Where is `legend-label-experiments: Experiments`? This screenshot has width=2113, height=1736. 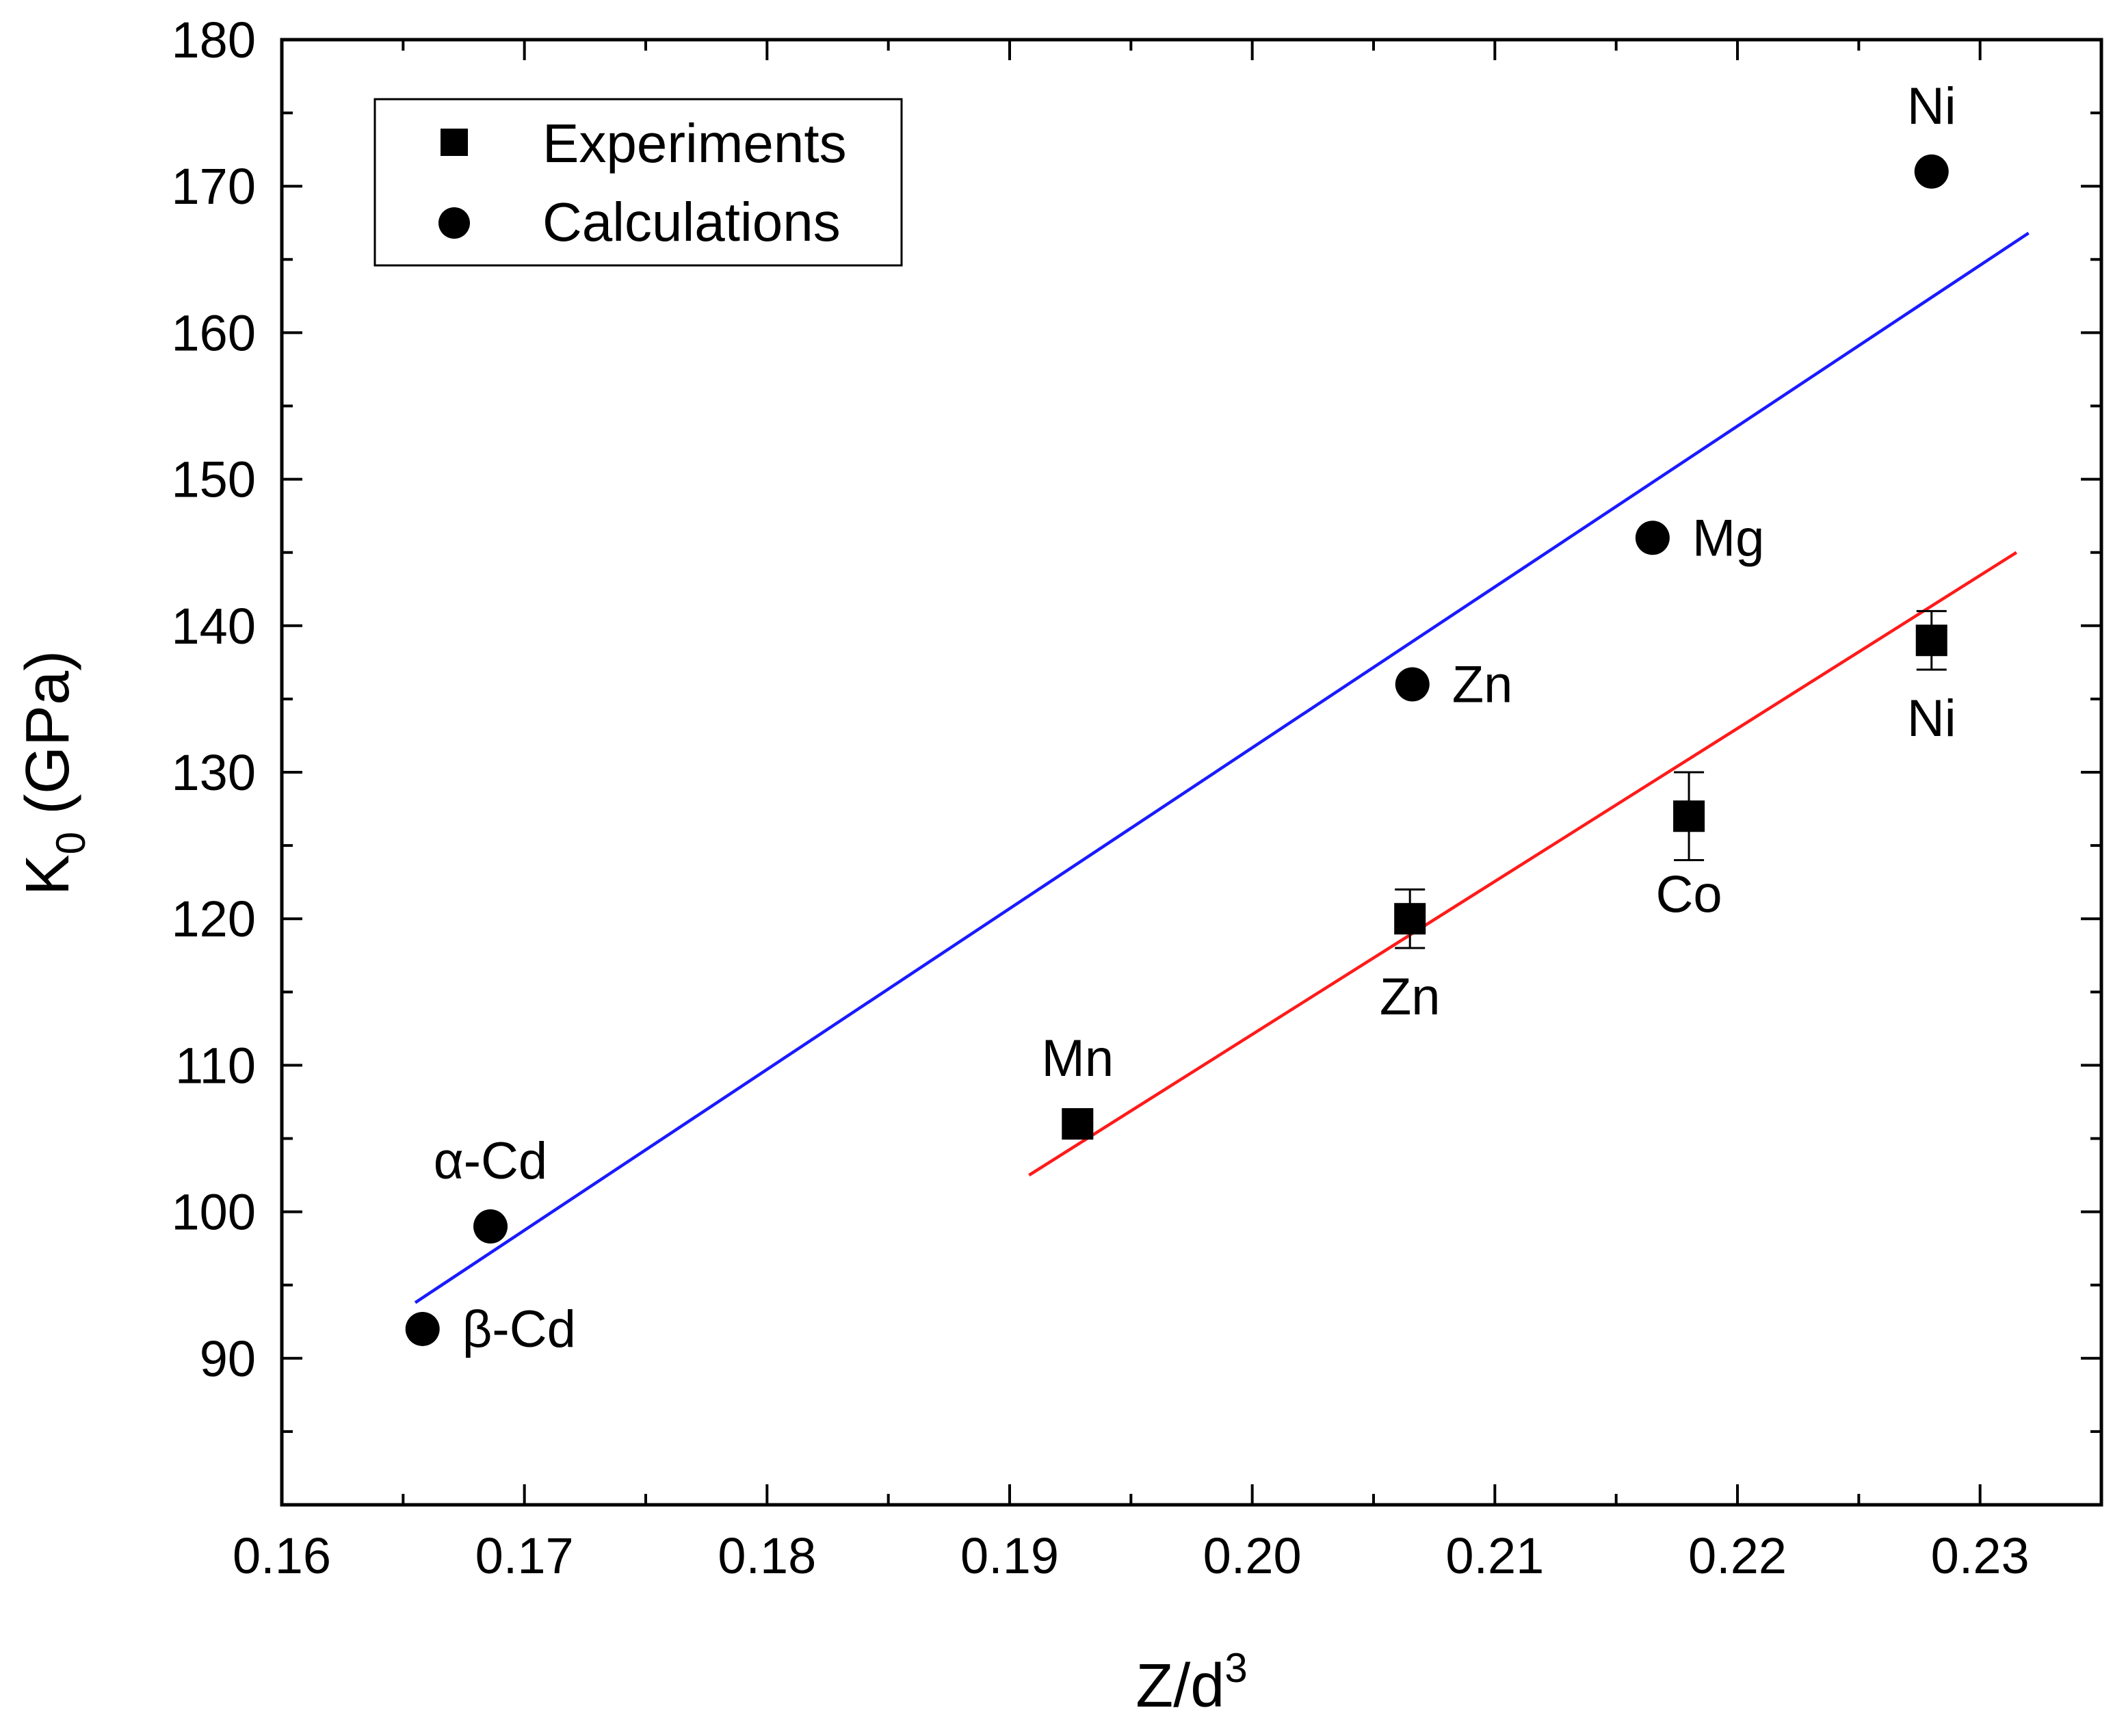 legend-label-experiments: Experiments is located at coordinates (694, 143).